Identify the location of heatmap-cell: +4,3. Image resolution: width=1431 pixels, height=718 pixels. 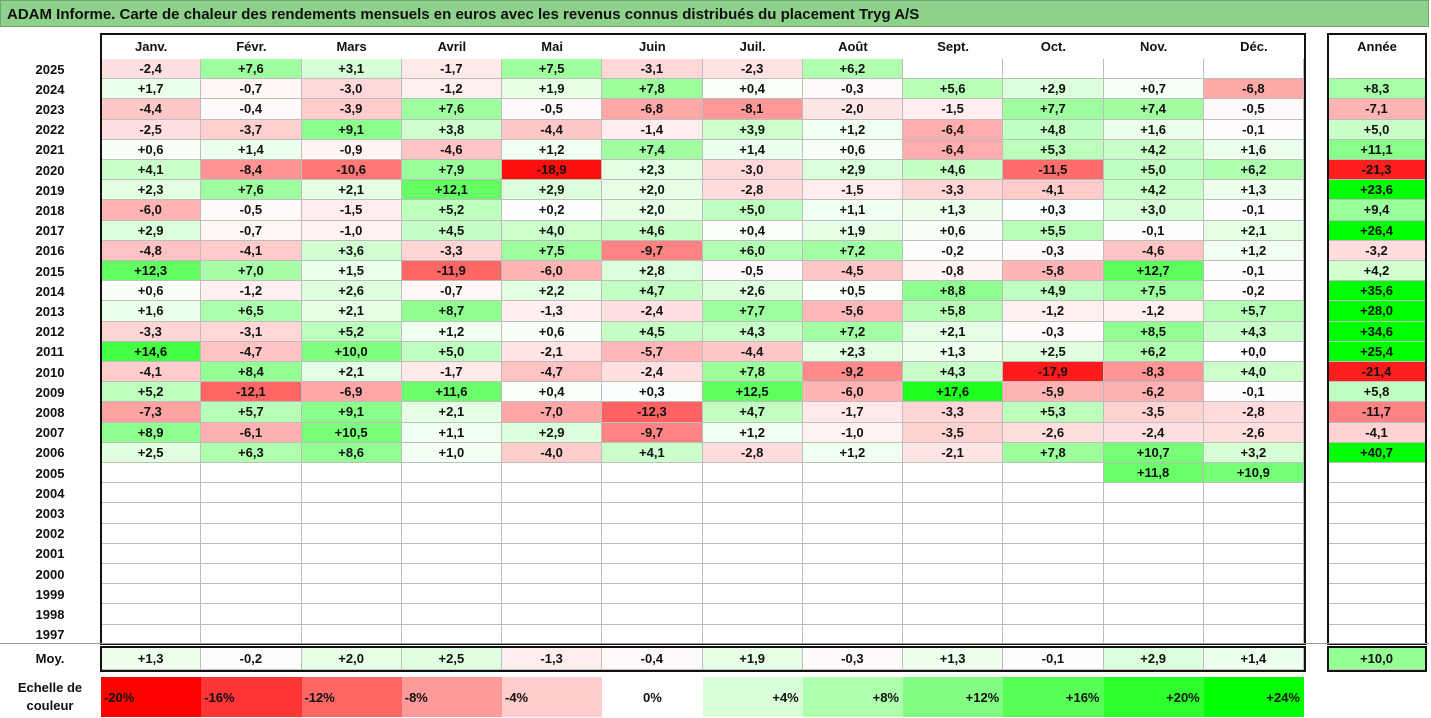
(953, 372).